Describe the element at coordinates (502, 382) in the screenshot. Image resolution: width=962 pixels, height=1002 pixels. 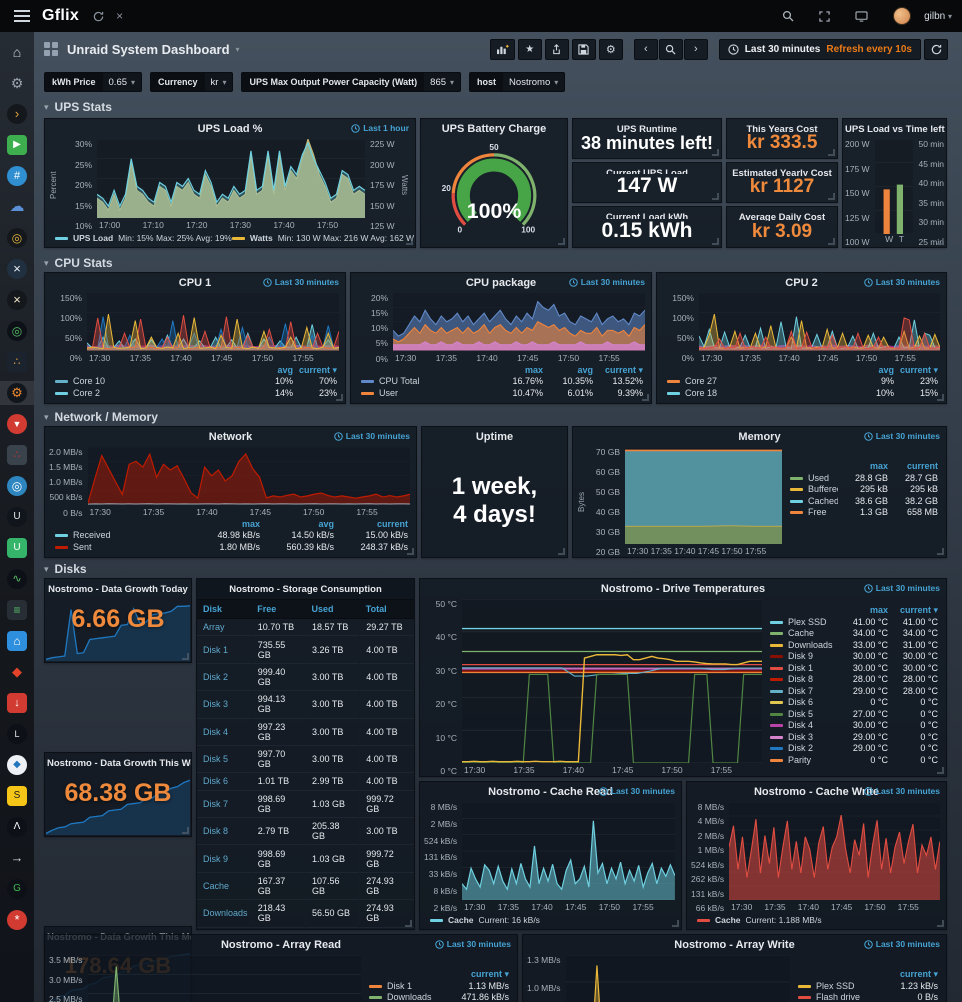
I see `legend-item: CPU Total 16.76% 10.35% 13.52%` at that location.